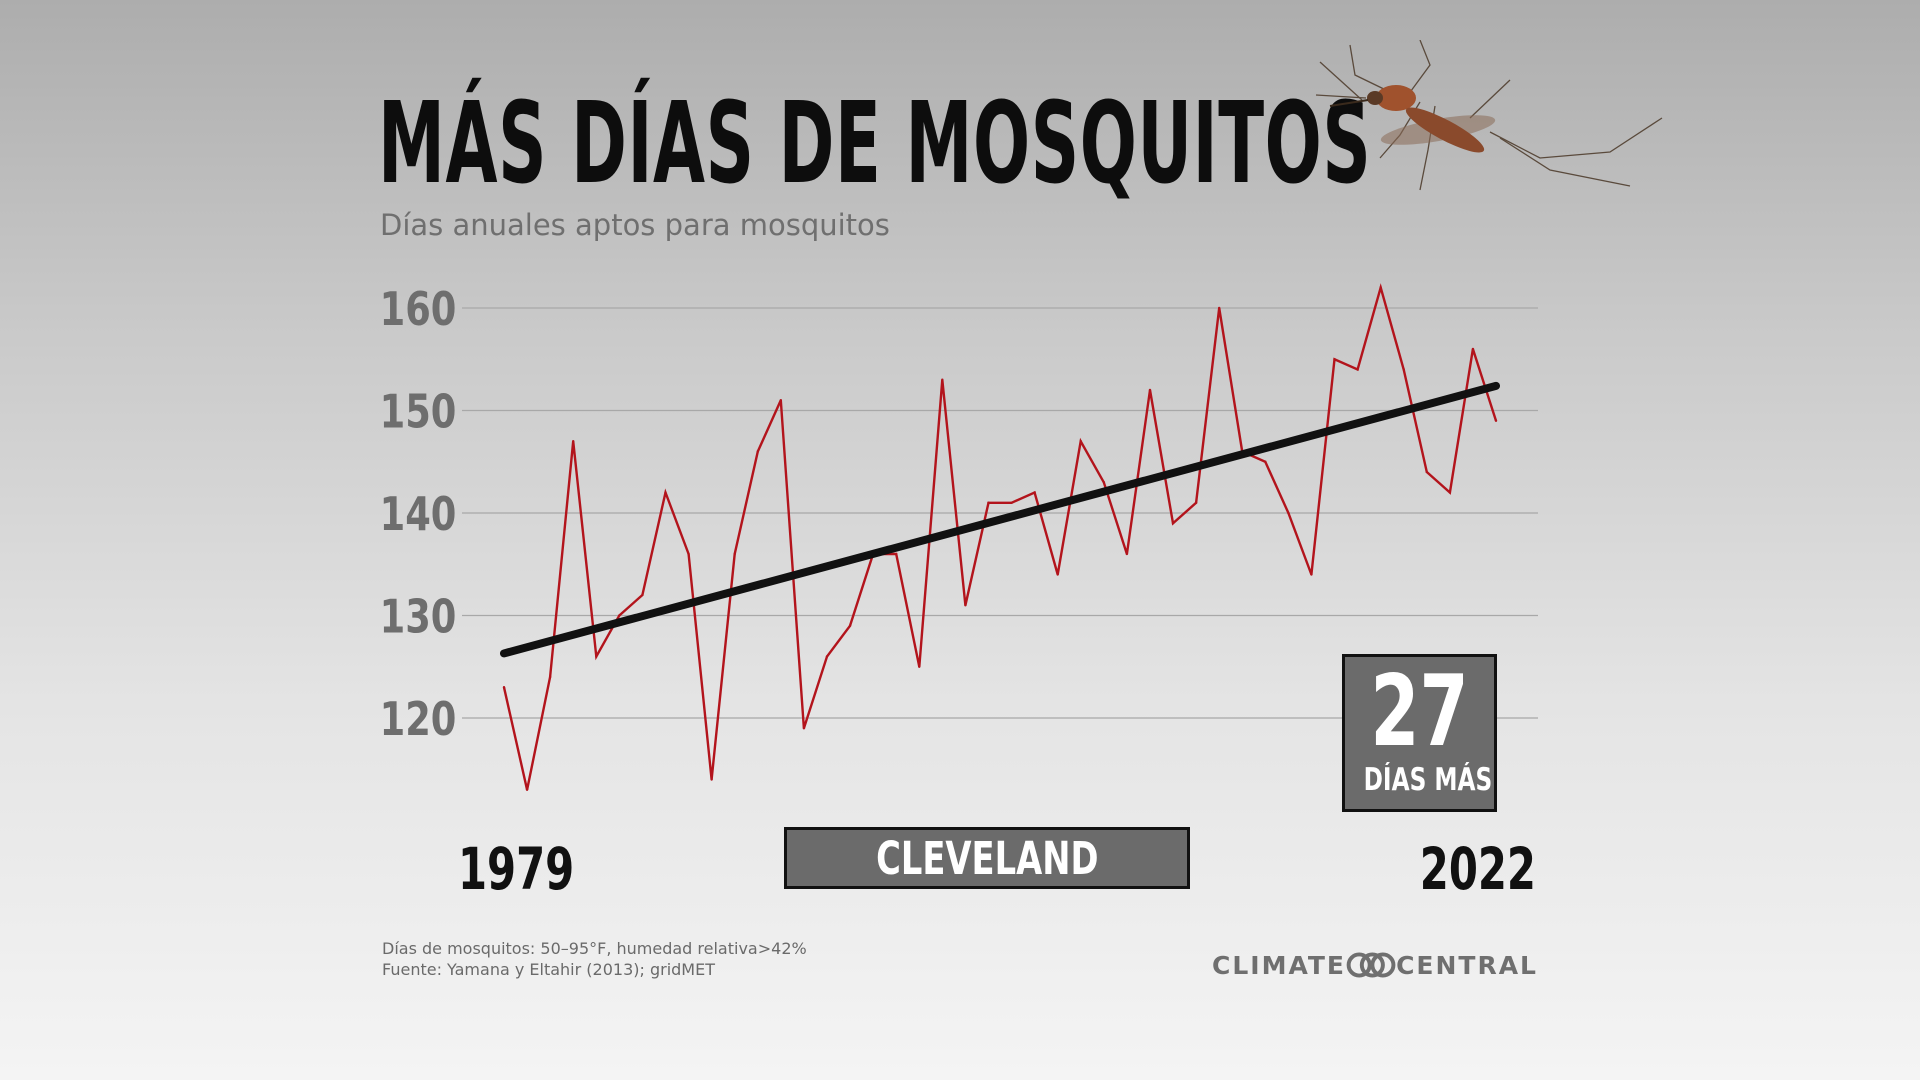 The width and height of the screenshot is (1920, 1080). What do you see at coordinates (1426, 472) in the screenshot?
I see `data-point-2019` at bounding box center [1426, 472].